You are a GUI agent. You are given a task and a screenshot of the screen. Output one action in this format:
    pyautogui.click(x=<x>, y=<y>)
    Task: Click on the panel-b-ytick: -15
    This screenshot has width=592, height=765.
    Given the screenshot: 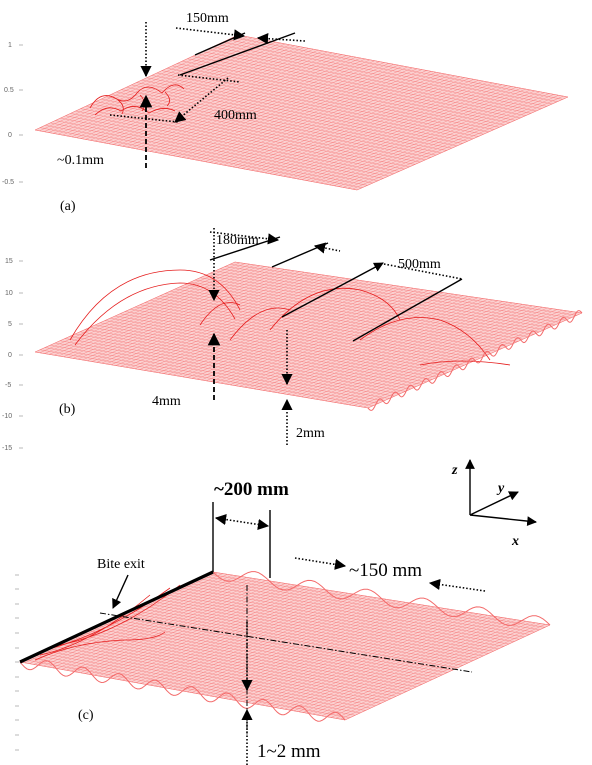 What is the action you would take?
    pyautogui.click(x=7, y=448)
    